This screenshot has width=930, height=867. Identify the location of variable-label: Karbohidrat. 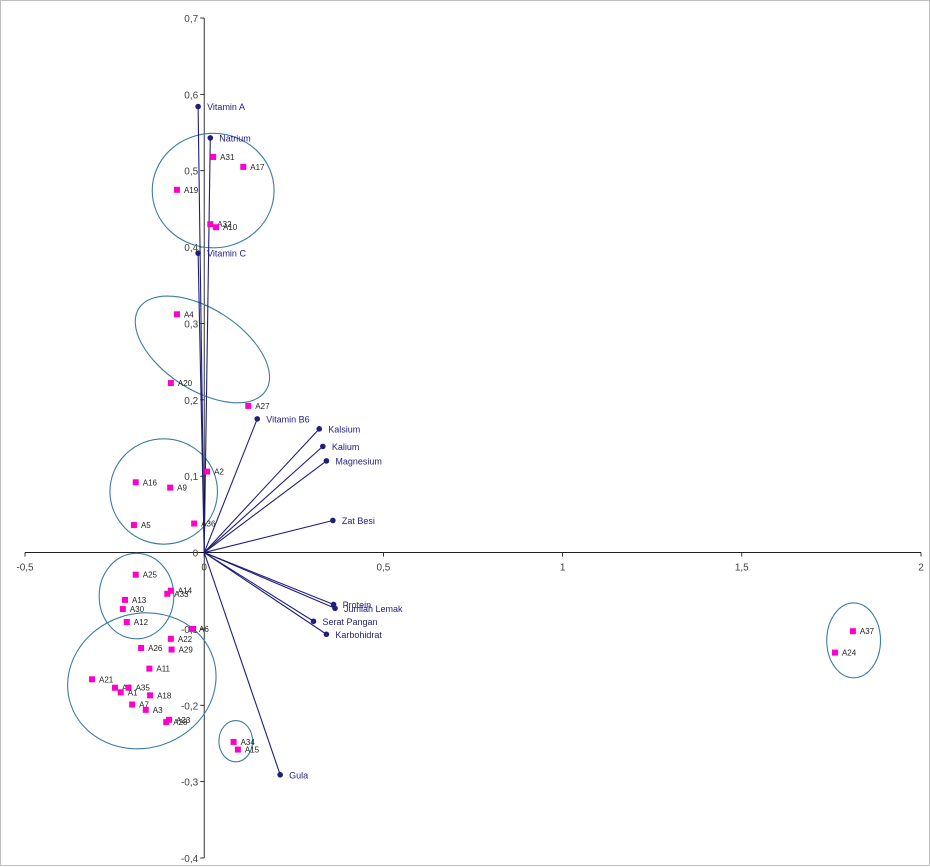
(358, 635).